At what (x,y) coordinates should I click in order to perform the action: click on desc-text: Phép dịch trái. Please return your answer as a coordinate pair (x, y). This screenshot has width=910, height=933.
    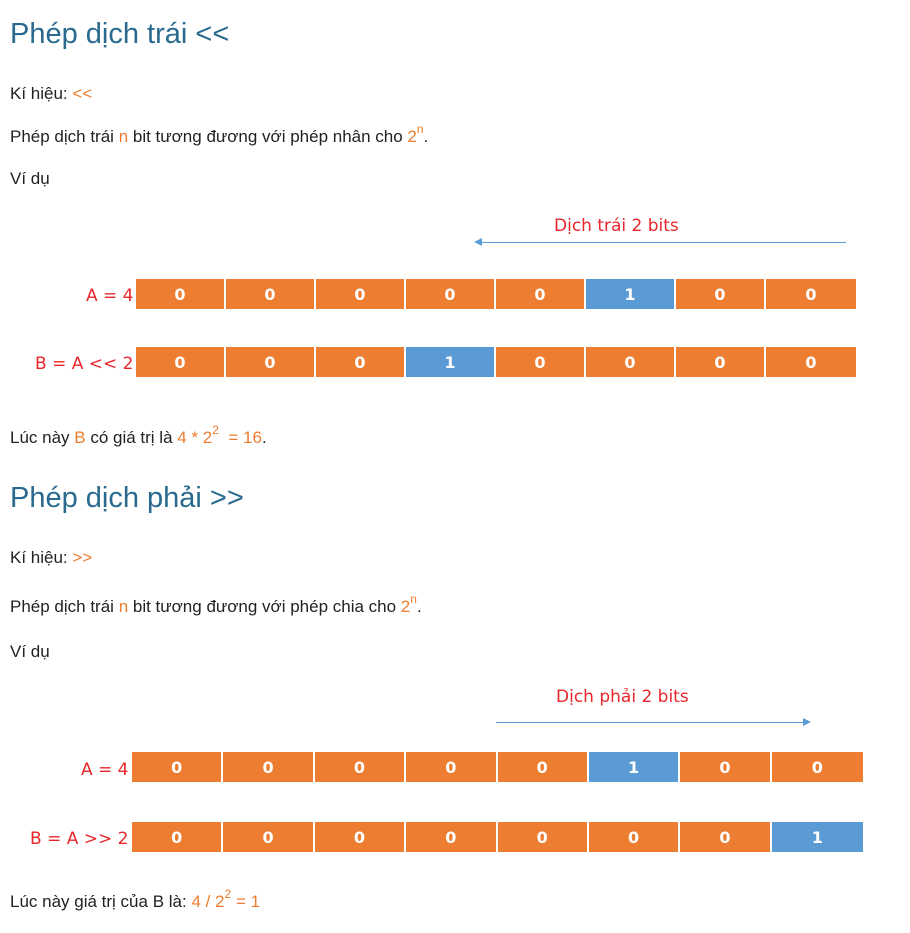
    Looking at the image, I should click on (64, 136).